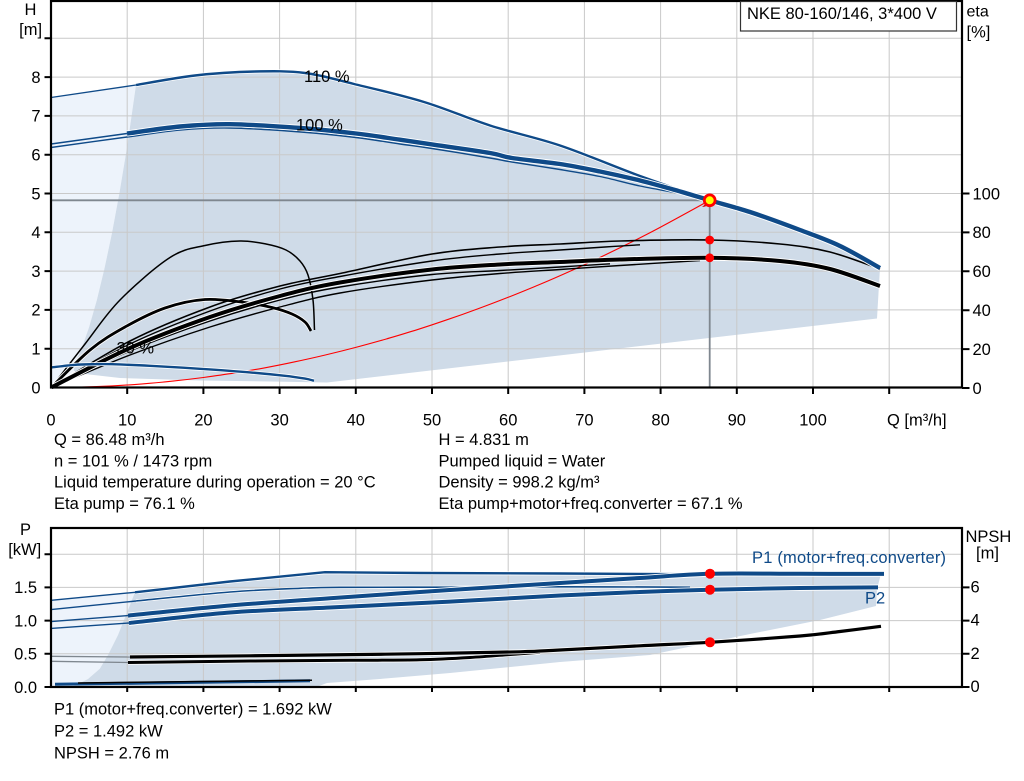  I want to click on svg-text: P, so click(25, 530).